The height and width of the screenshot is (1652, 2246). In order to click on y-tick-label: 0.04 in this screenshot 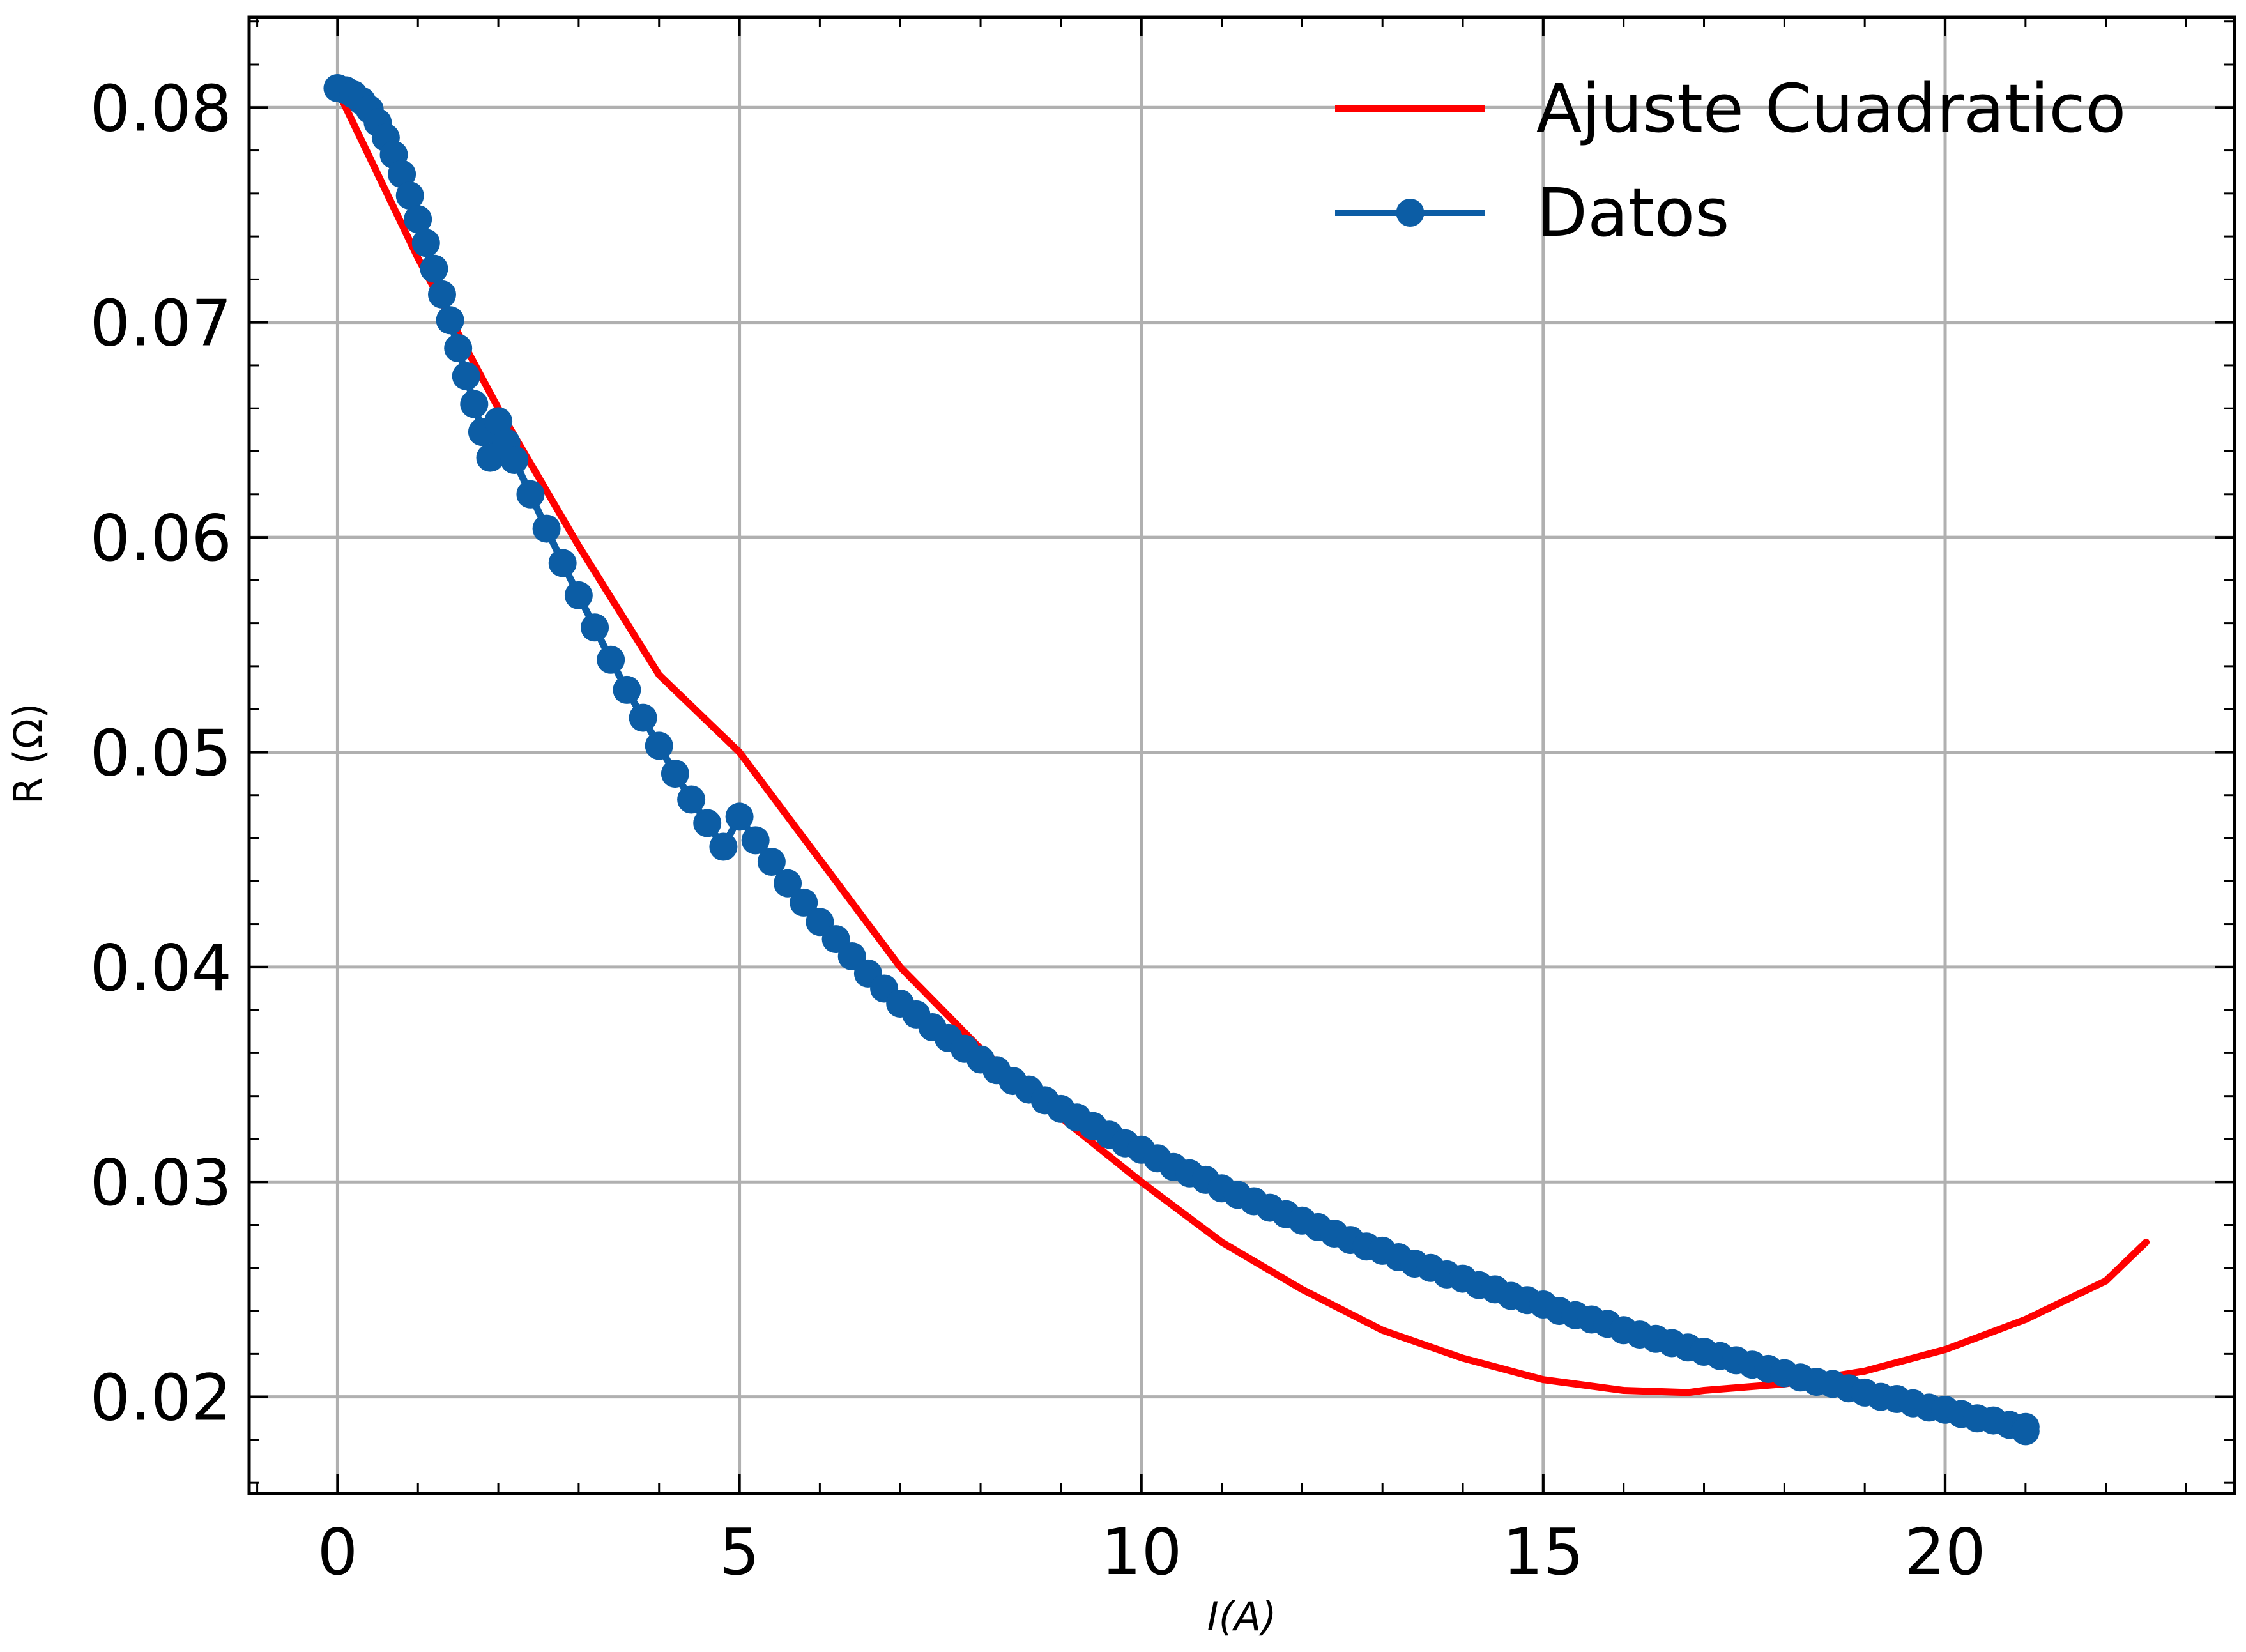, I will do `click(160, 969)`.